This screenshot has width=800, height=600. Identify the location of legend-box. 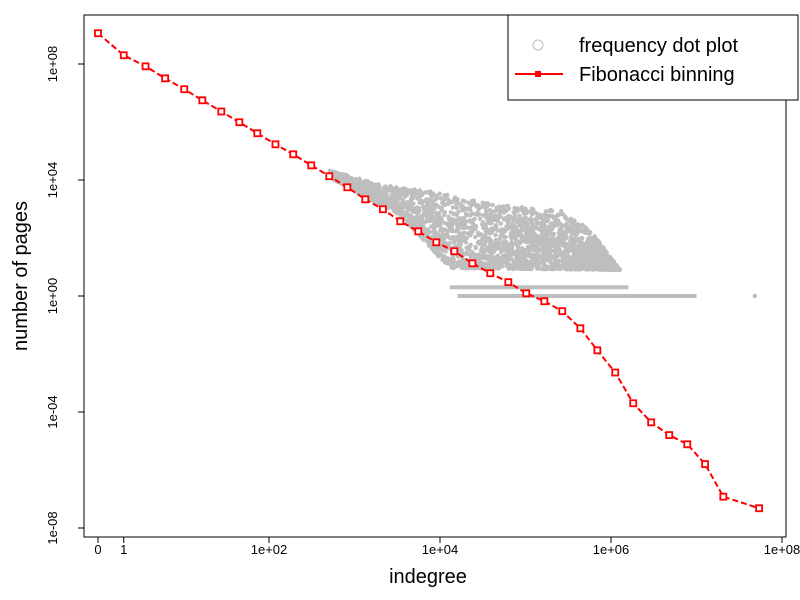
(653, 57).